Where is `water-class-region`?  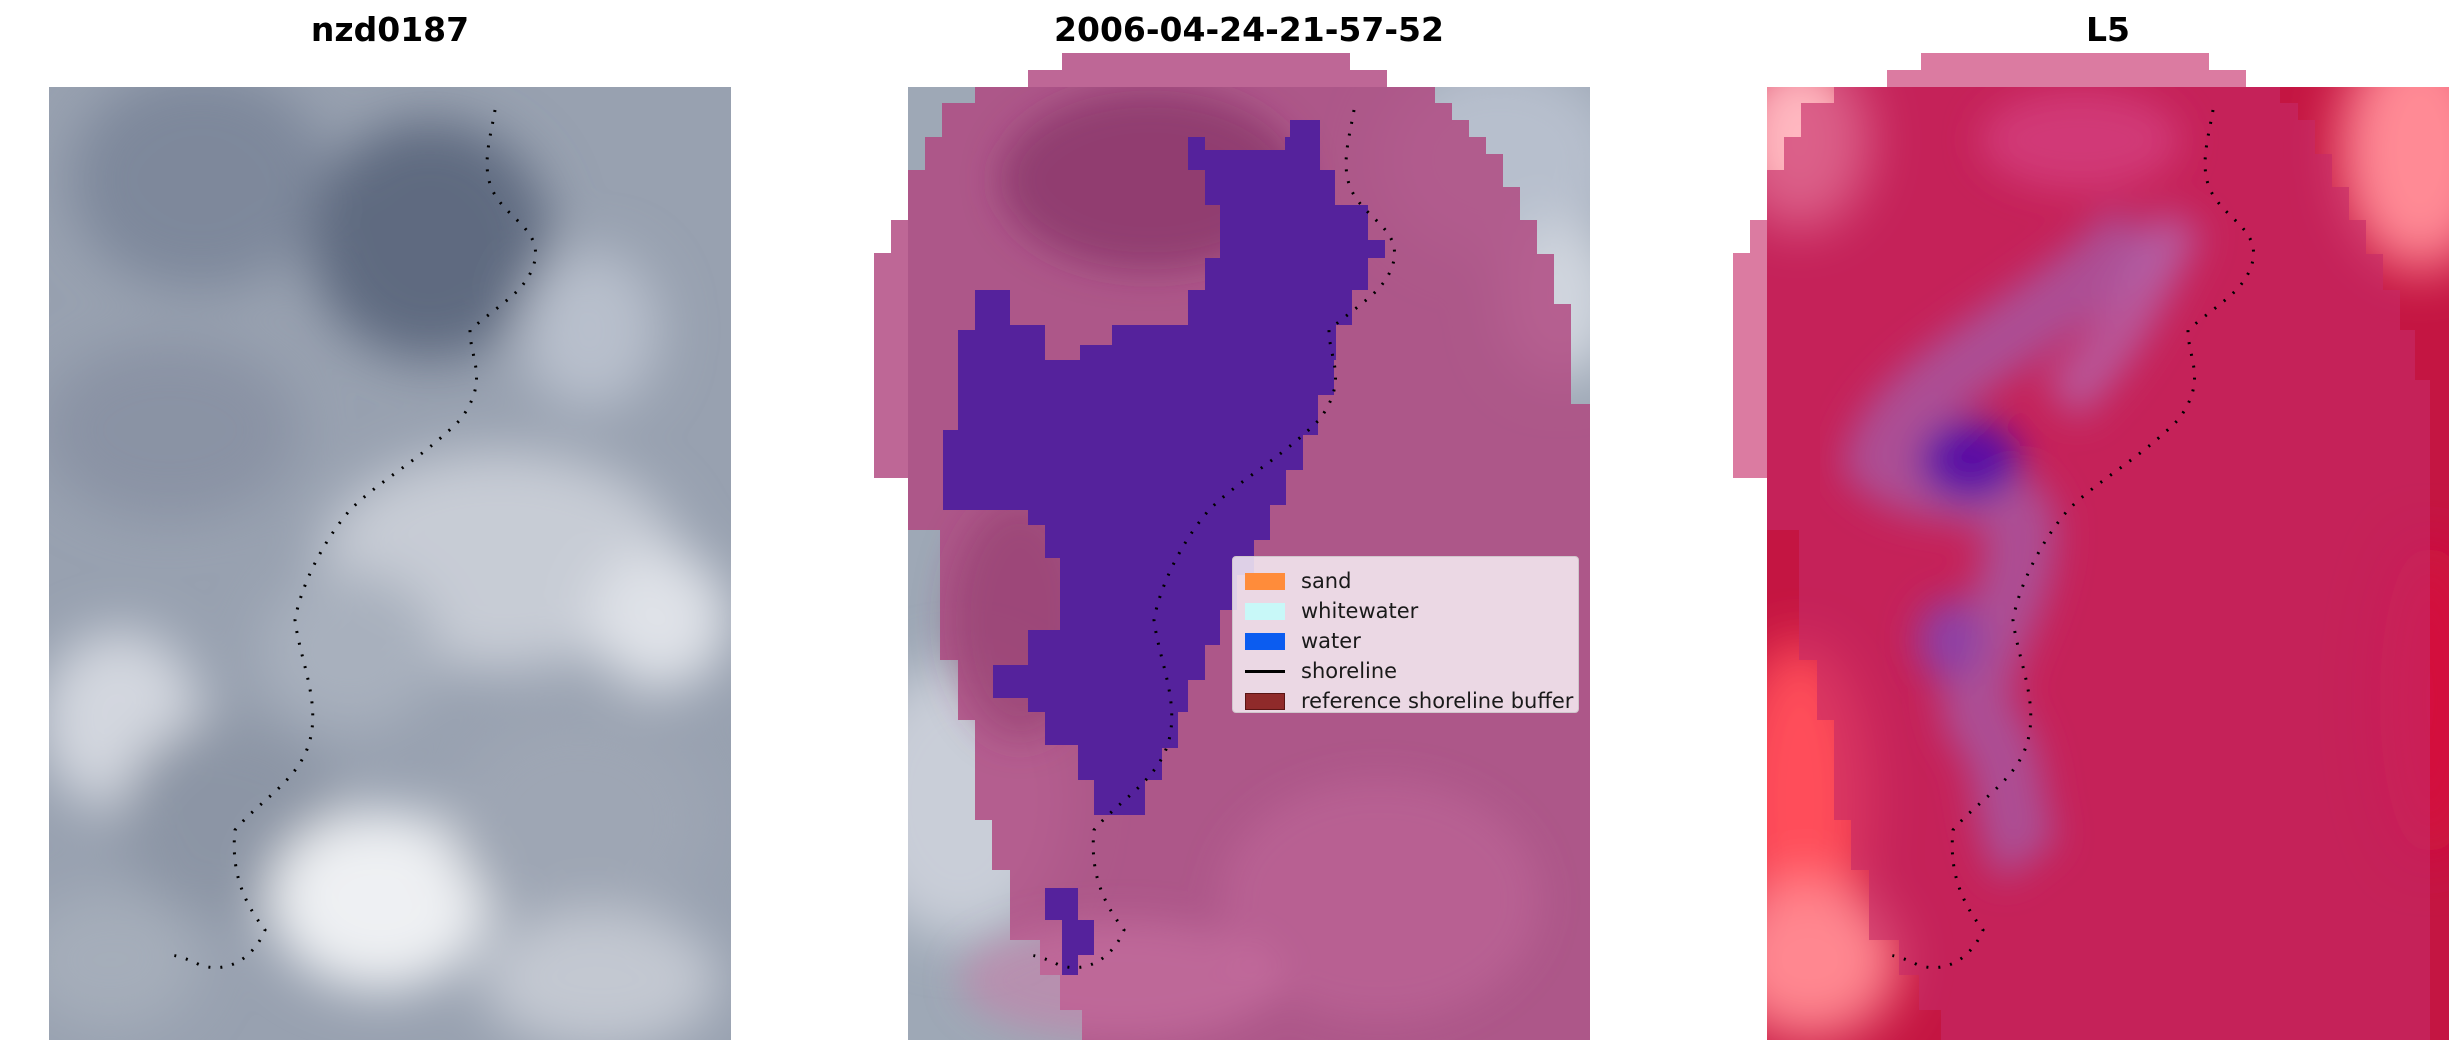 water-class-region is located at coordinates (1164, 467).